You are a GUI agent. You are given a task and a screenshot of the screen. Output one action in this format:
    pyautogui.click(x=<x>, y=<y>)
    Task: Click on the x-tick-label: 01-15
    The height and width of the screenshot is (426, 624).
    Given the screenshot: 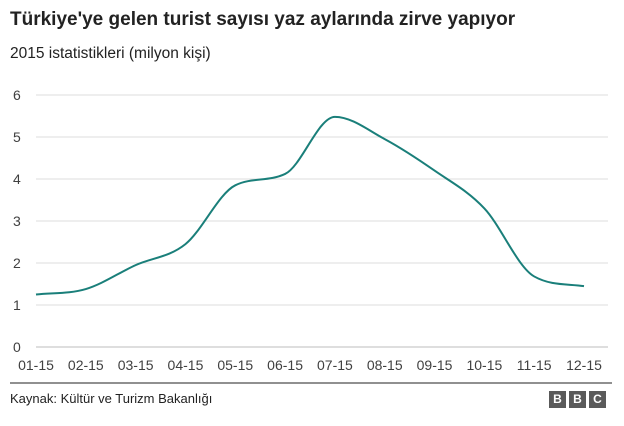 What is the action you would take?
    pyautogui.click(x=36, y=365)
    